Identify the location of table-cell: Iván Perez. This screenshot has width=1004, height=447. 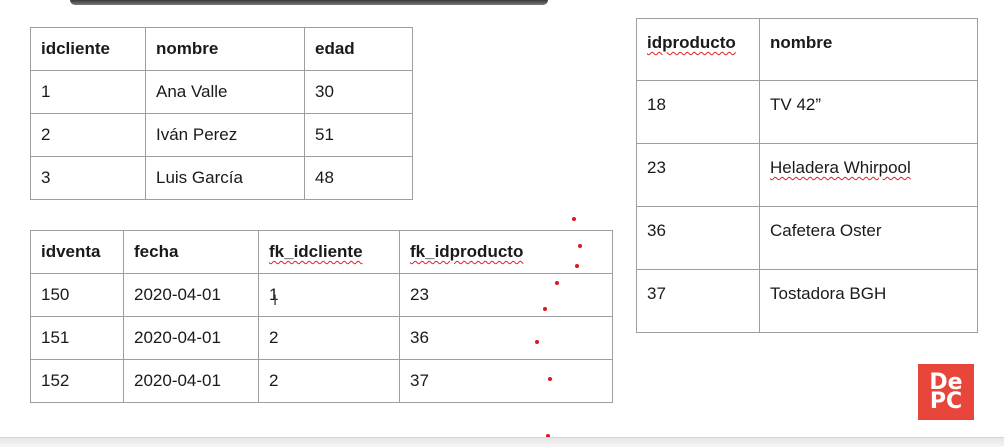
(225, 135).